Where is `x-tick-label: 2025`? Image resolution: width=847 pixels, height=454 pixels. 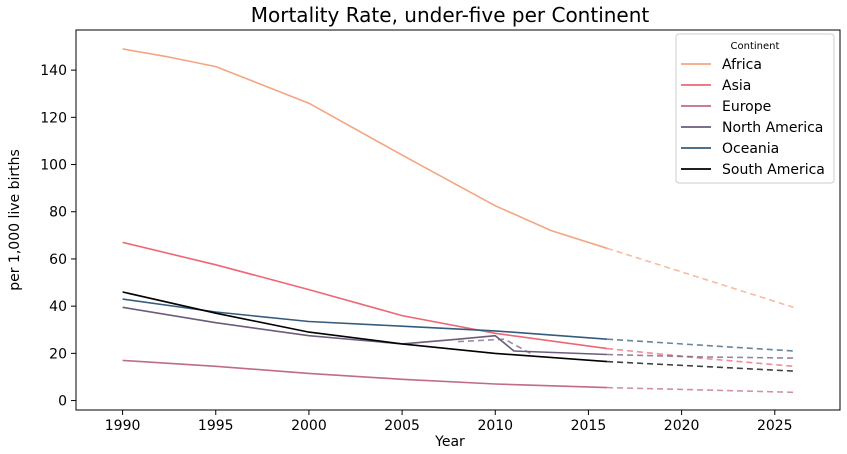 x-tick-label: 2025 is located at coordinates (775, 426).